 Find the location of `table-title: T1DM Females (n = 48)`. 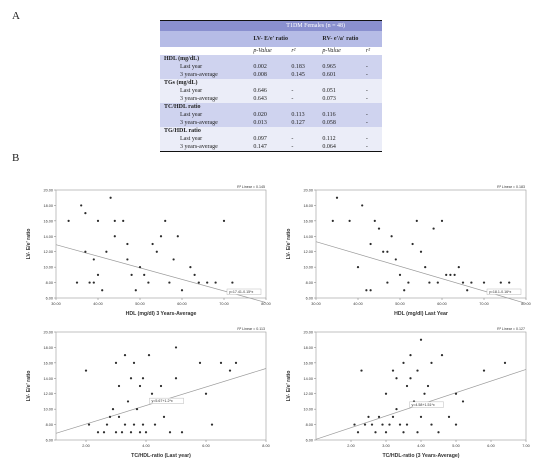

table-title: T1DM Females (n = 48) is located at coordinates (315, 25).